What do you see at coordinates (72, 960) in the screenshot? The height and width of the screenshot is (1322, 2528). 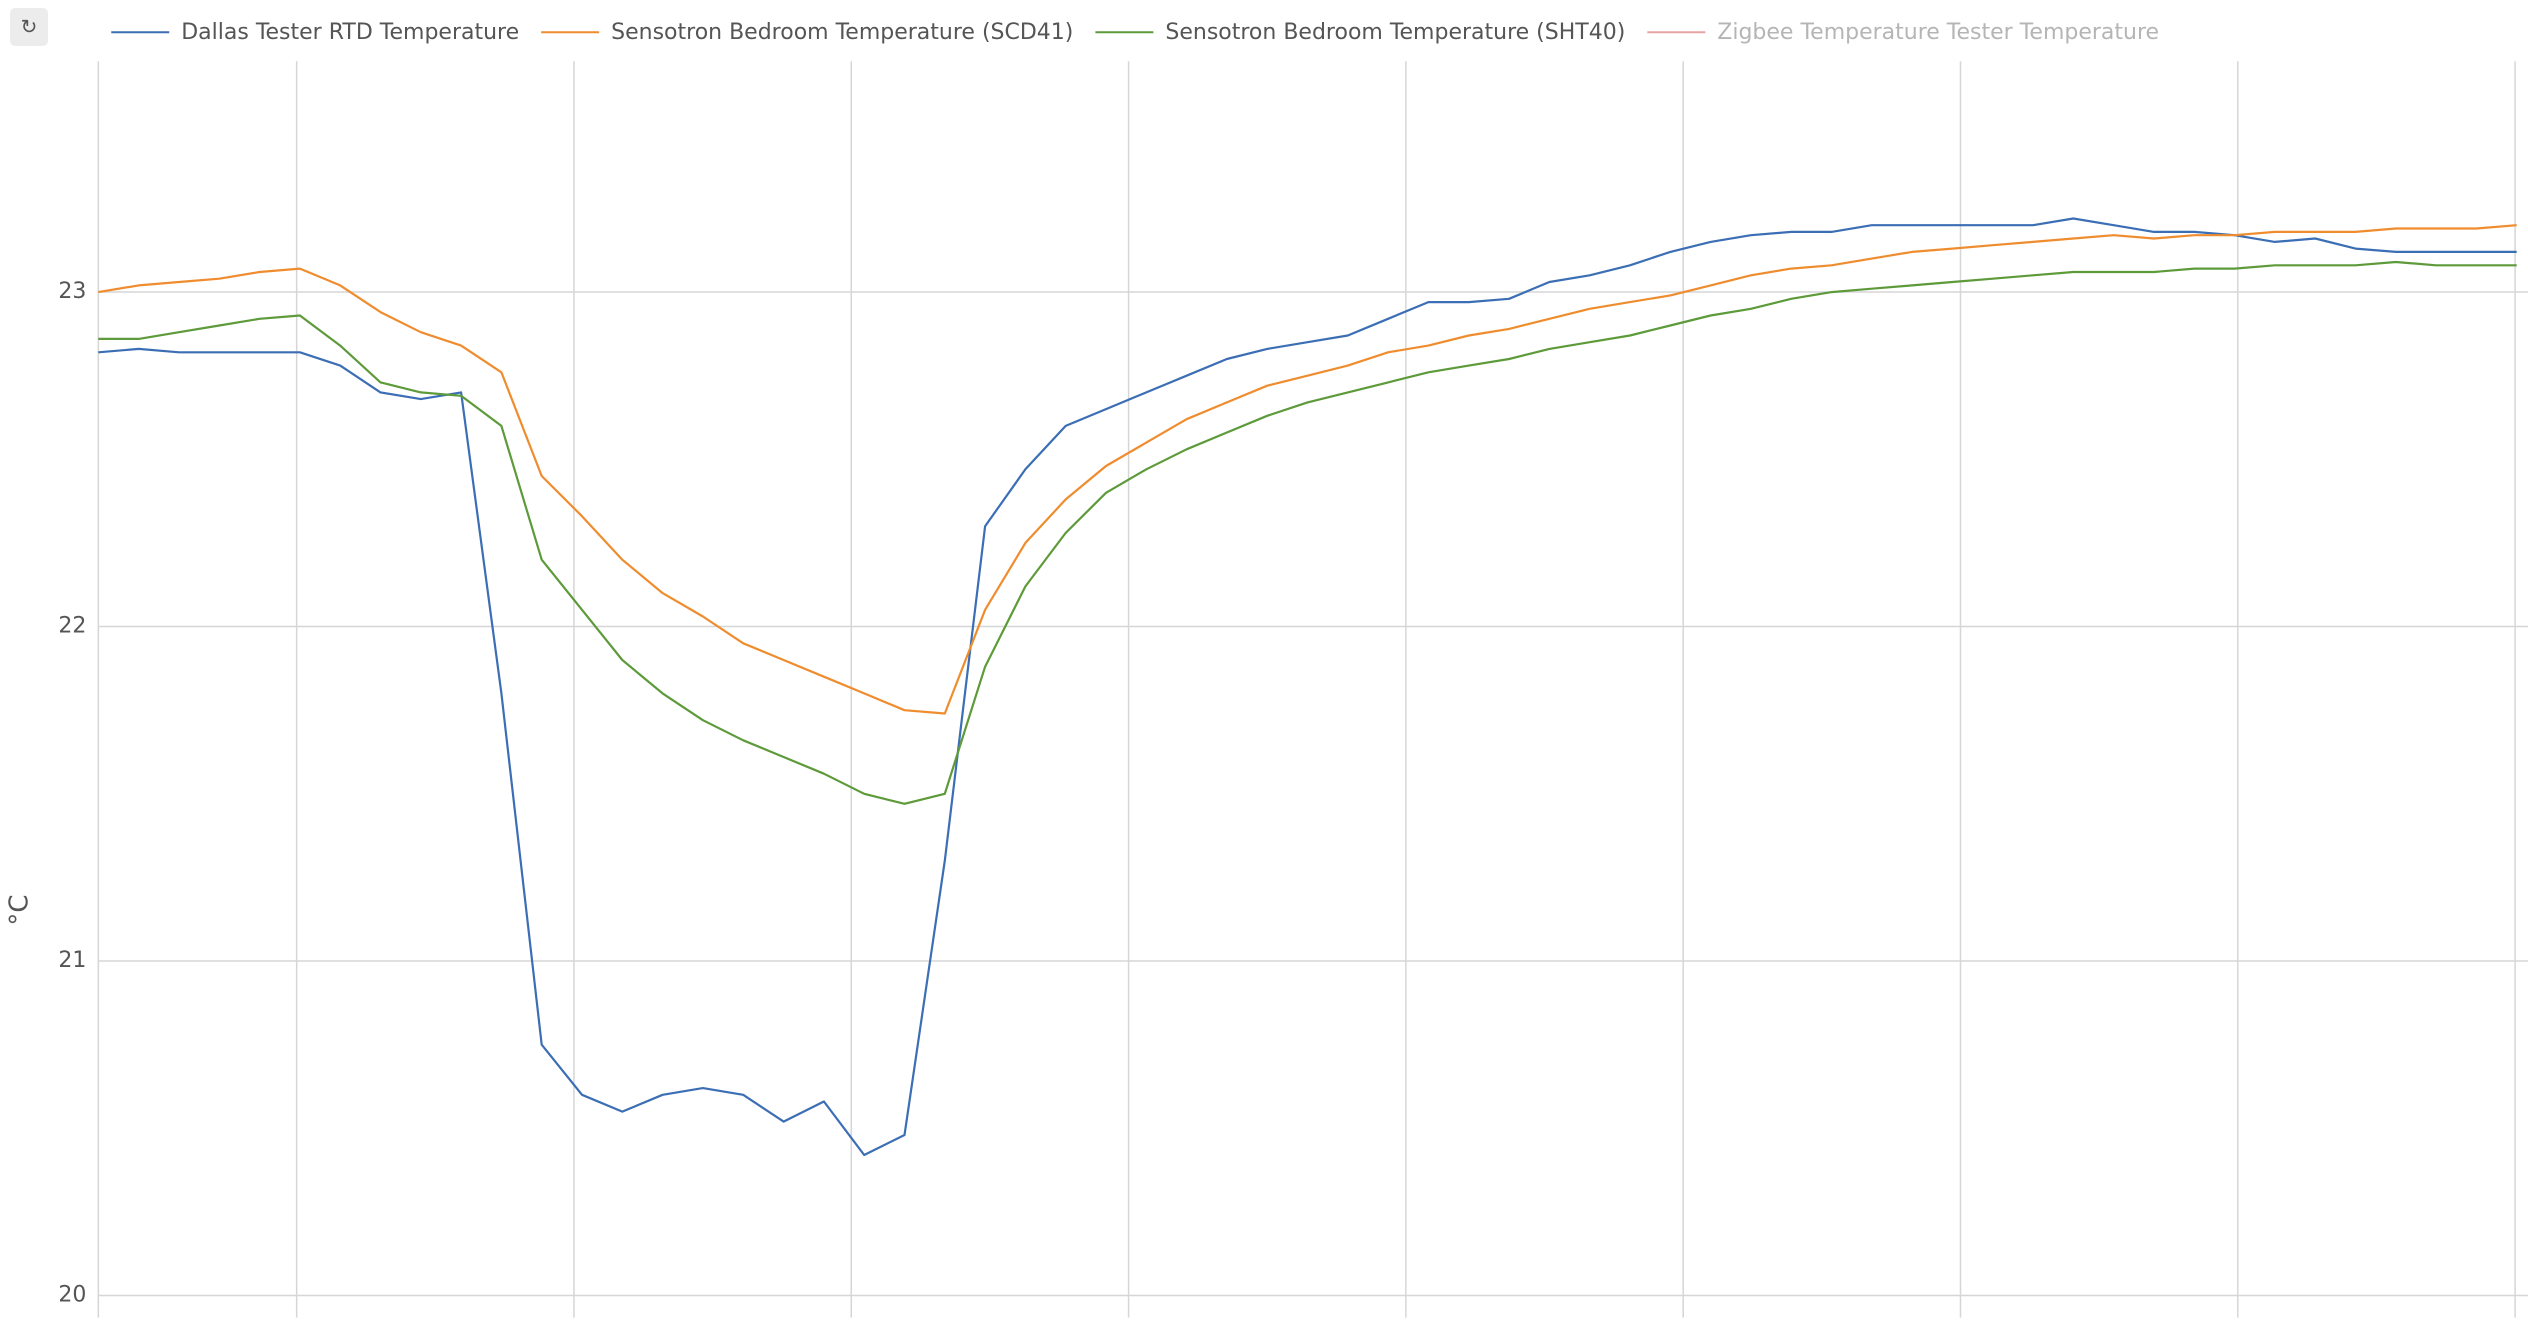 I see `y-tick-label: 21` at bounding box center [72, 960].